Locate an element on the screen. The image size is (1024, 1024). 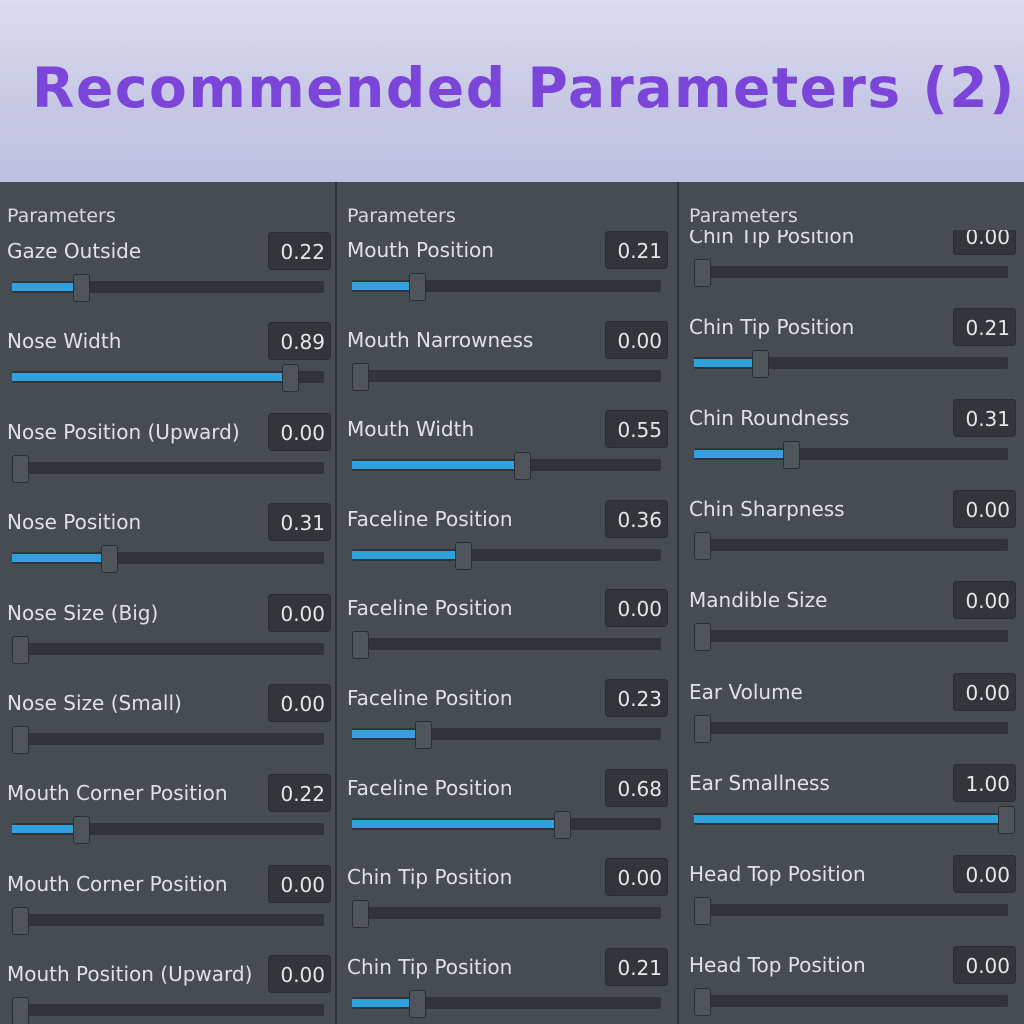
parameter-row: Faceline Position 0.68 is located at coordinates (507, 818).